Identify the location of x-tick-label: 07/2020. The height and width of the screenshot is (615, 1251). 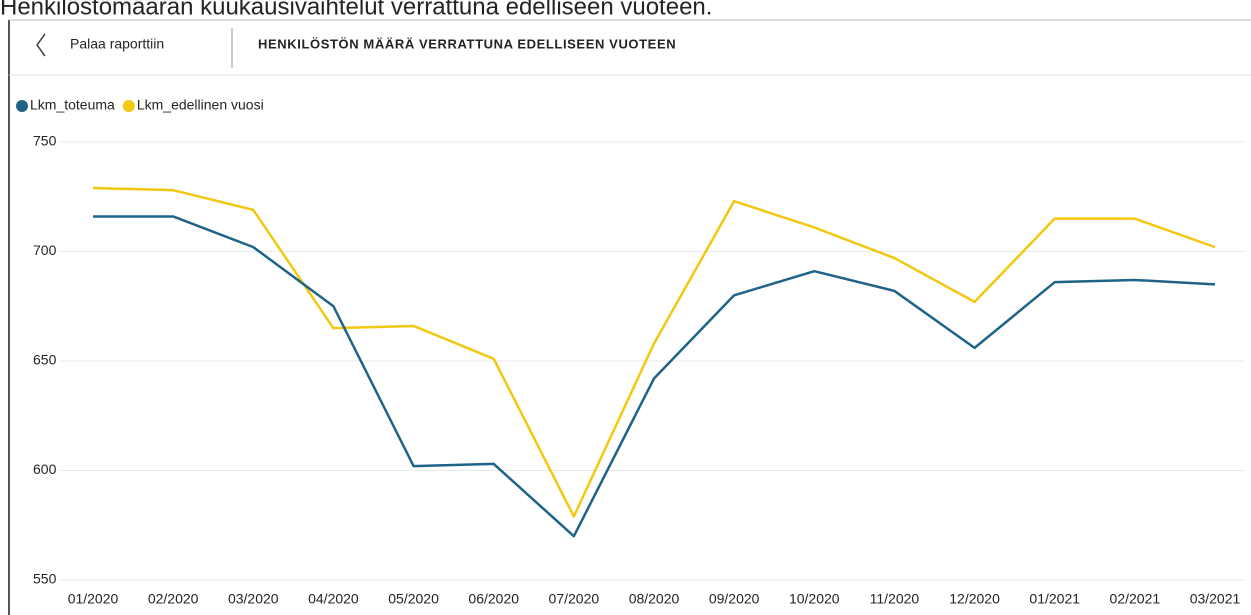
(574, 599).